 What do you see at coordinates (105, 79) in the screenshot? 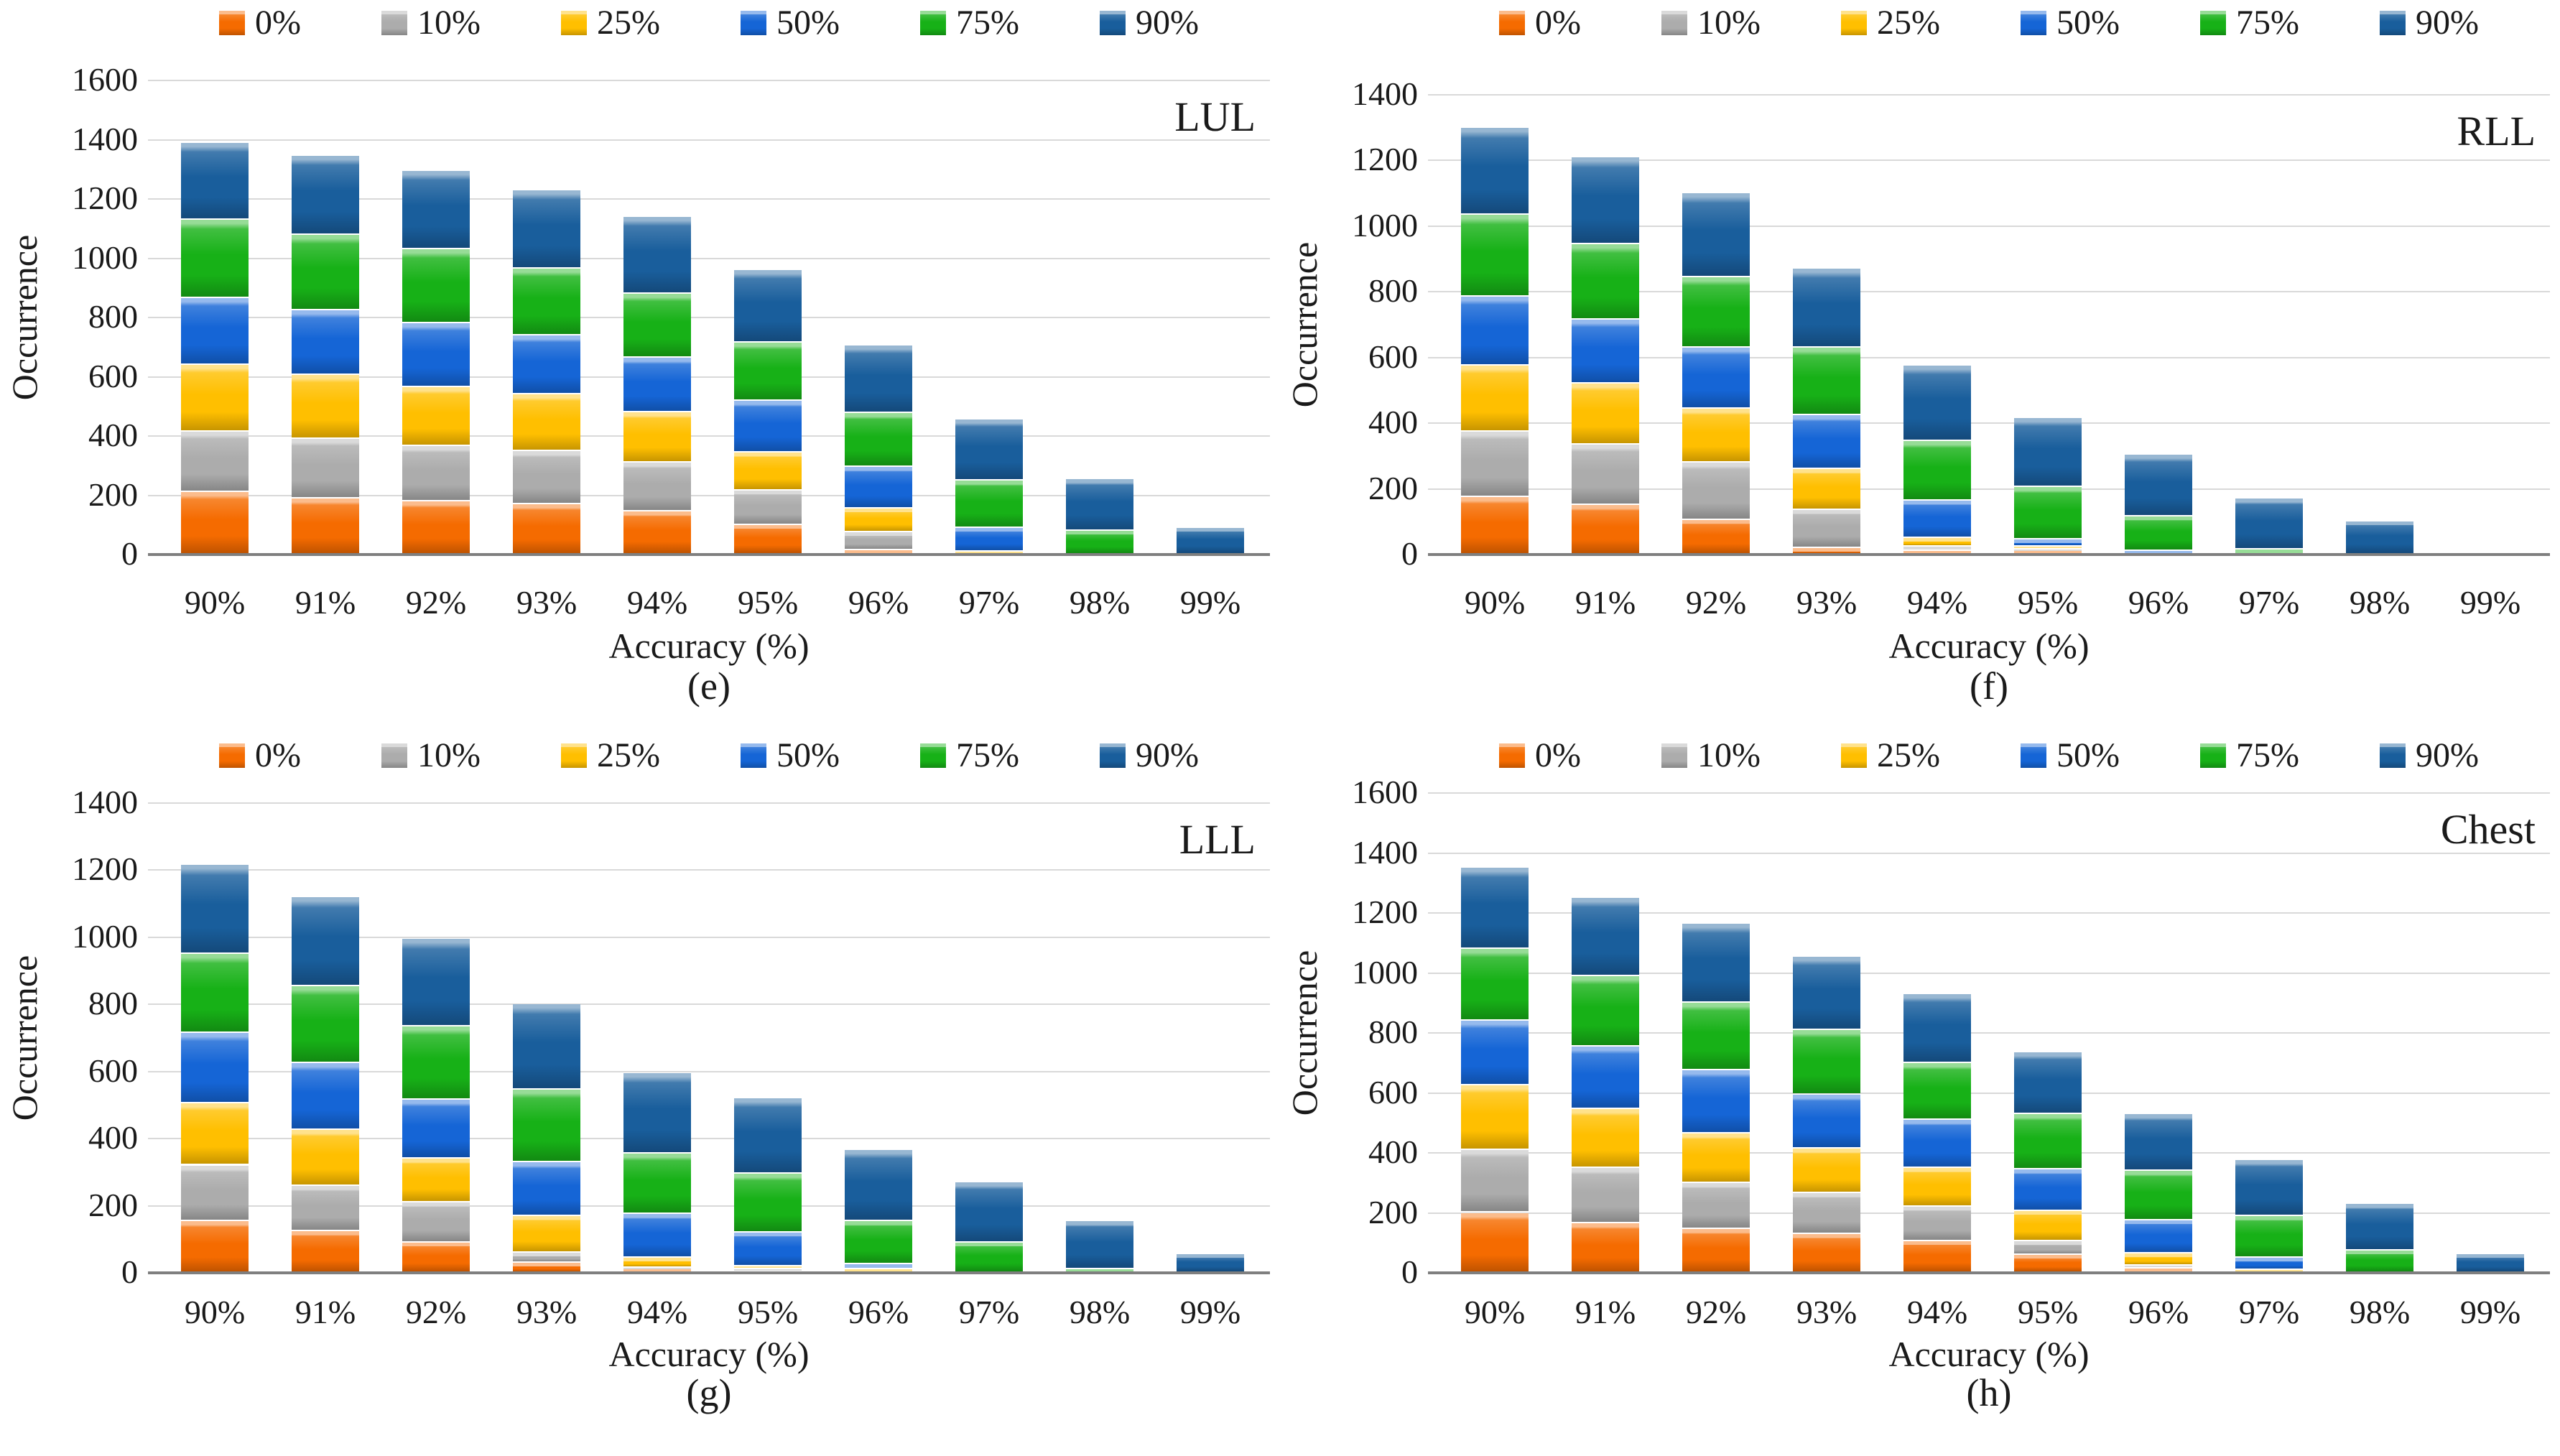
I see `y-axis-tick: 1600` at bounding box center [105, 79].